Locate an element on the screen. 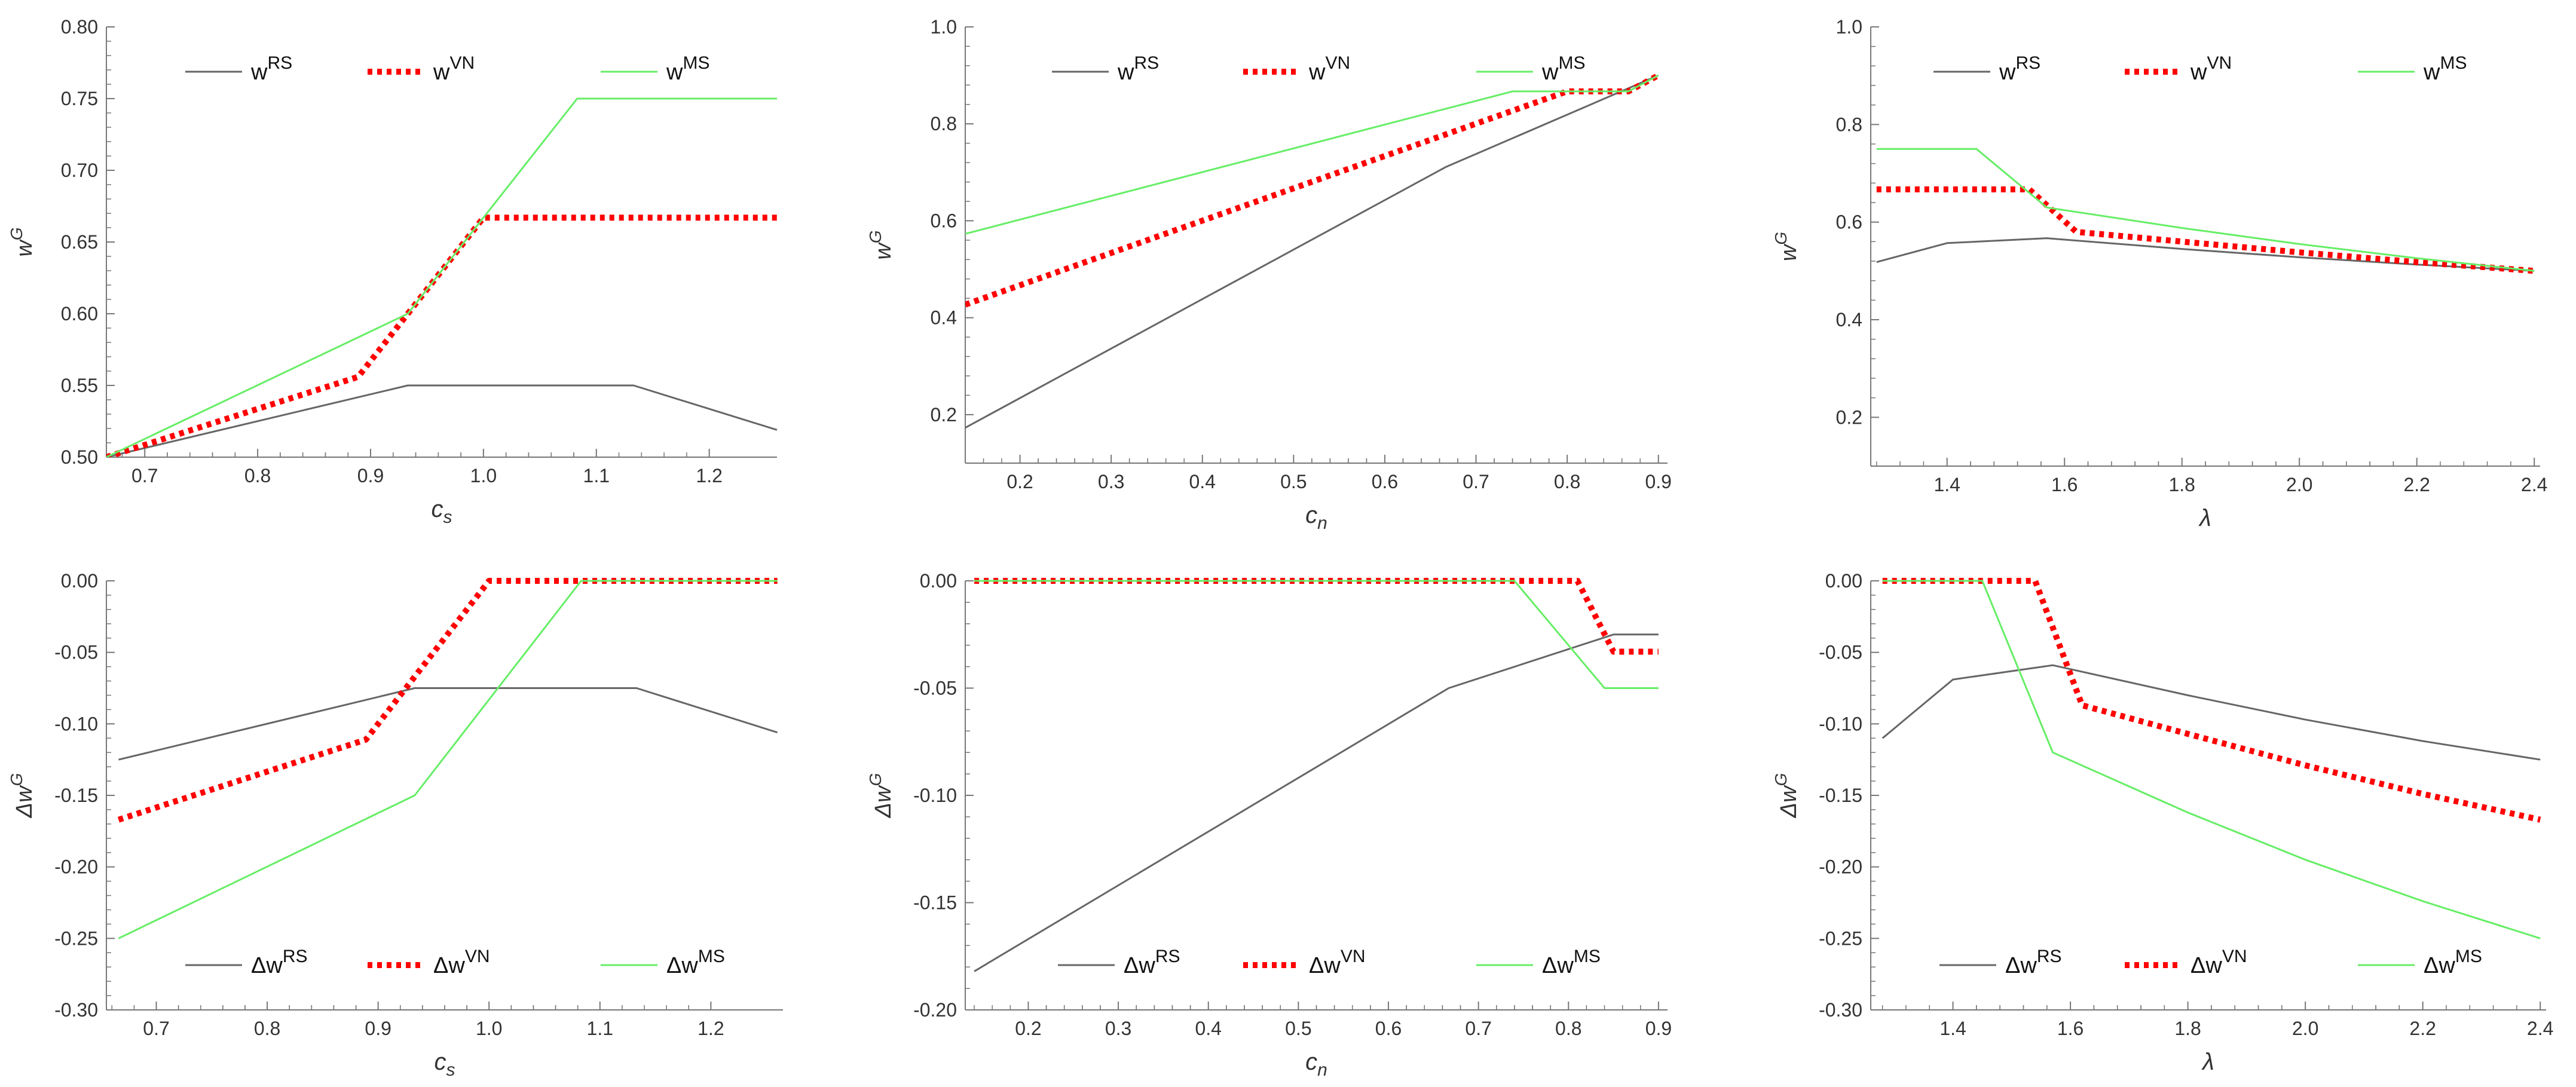 The width and height of the screenshot is (2576, 1087). y-tick-label: -0.20 is located at coordinates (76, 867).